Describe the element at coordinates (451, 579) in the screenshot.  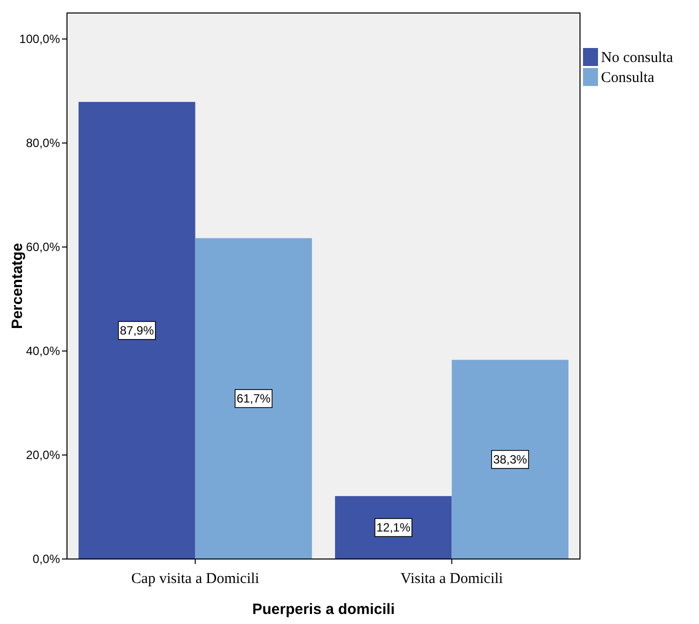
I see `x-tick-label: Visita a Domicili` at that location.